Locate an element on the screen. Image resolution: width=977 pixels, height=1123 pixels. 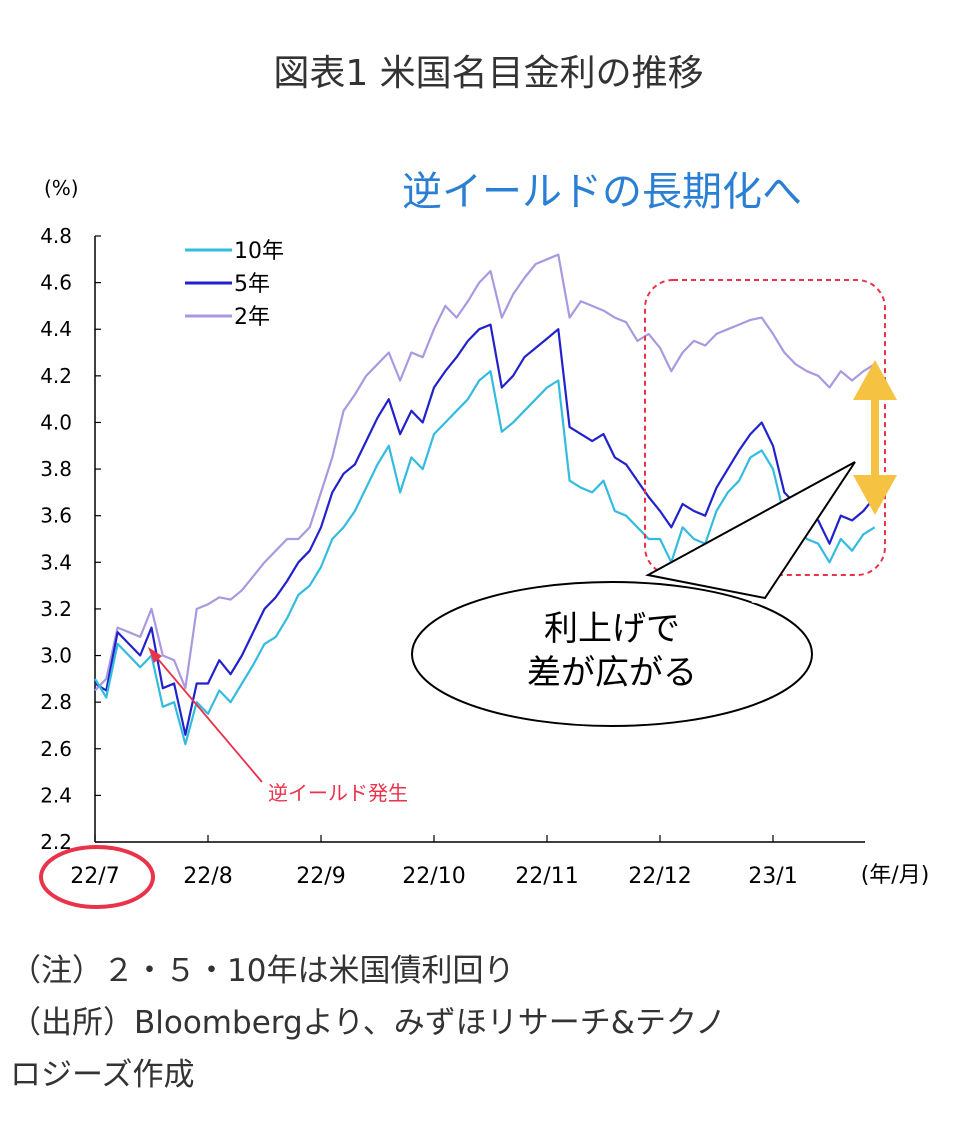
inversion-label: 逆イールド発生 is located at coordinates (338, 793).